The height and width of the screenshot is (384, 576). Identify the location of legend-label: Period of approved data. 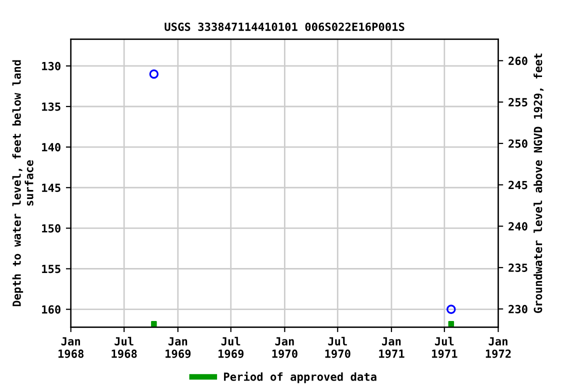
(300, 378).